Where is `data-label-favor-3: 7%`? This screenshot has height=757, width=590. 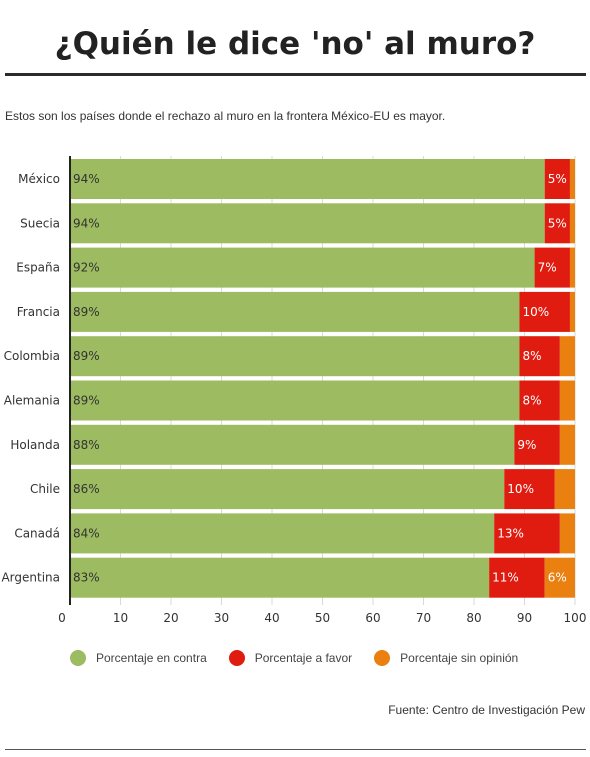
data-label-favor-3: 7% is located at coordinates (547, 268).